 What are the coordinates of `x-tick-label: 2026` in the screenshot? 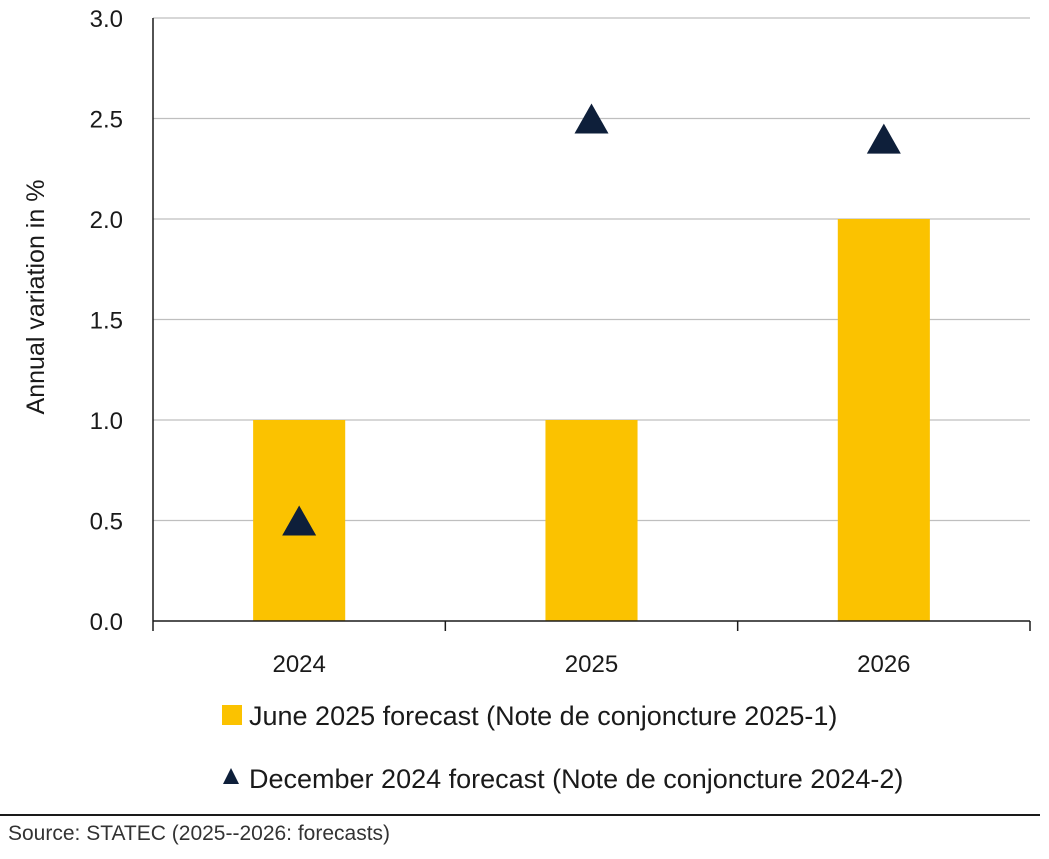 It's located at (883, 664).